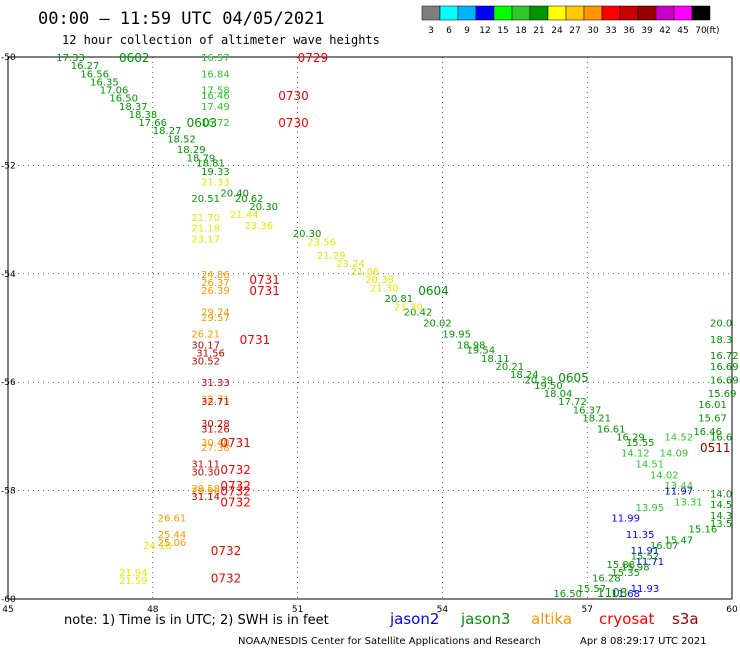 The image size is (740, 650). I want to click on data-point-label: 18.04, so click(558, 394).